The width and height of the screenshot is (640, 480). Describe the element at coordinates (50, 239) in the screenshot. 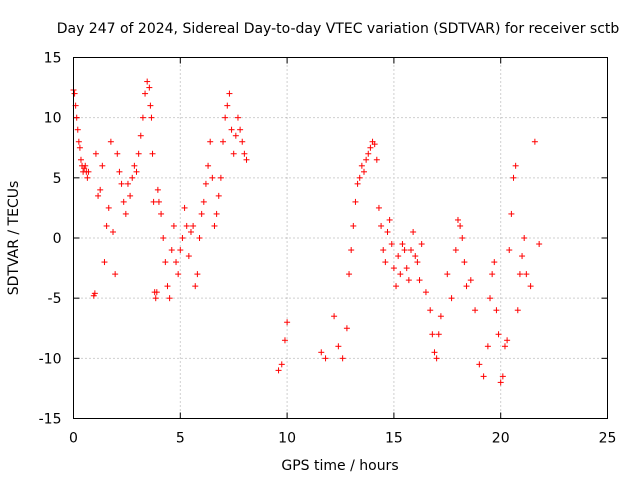

I see `y-tick-labels: -15 -10 -5 0 5 10 15` at that location.